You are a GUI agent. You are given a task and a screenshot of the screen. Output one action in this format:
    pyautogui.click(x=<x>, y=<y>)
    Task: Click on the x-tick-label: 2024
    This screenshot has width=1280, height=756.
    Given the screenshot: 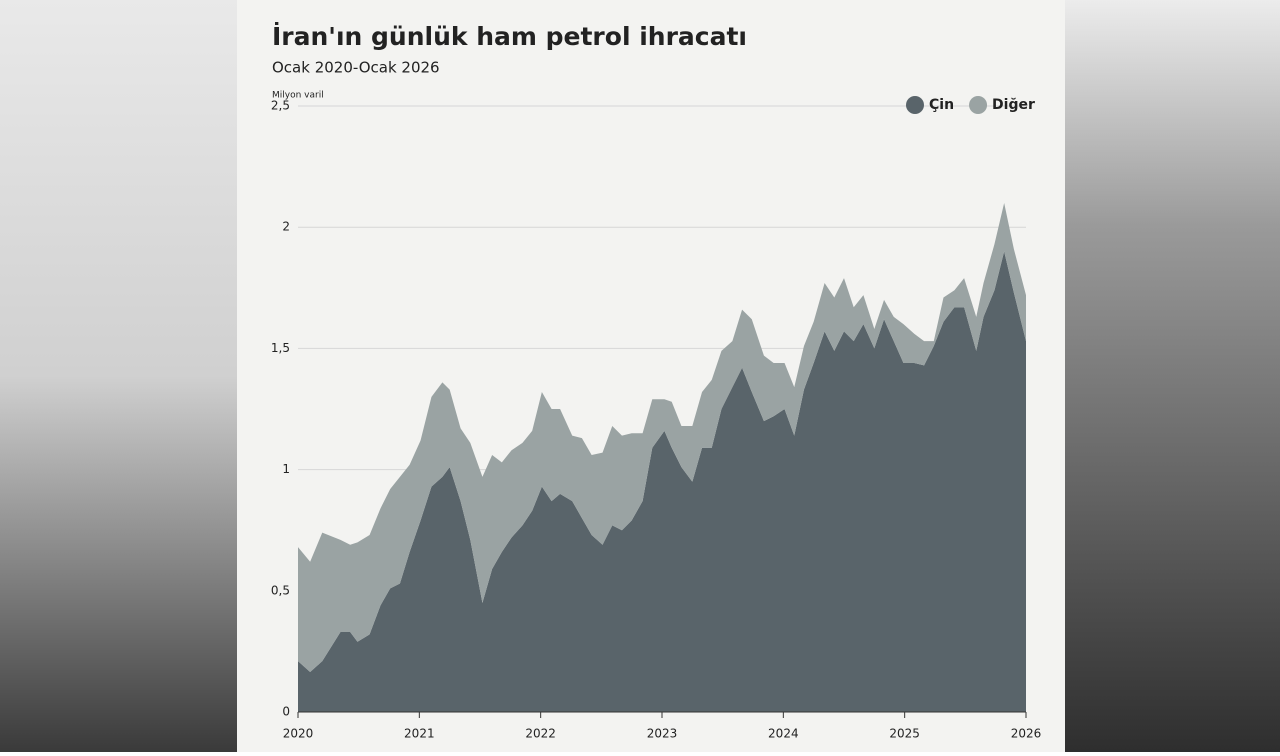 What is the action you would take?
    pyautogui.click(x=783, y=734)
    